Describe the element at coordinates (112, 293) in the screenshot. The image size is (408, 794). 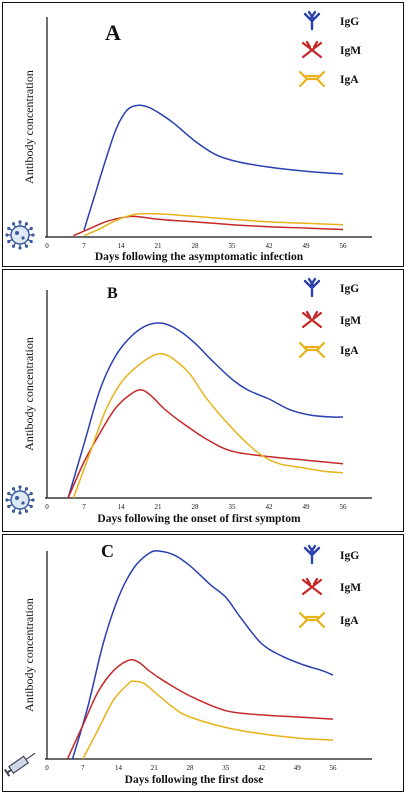
I see `panel-letter: B` at that location.